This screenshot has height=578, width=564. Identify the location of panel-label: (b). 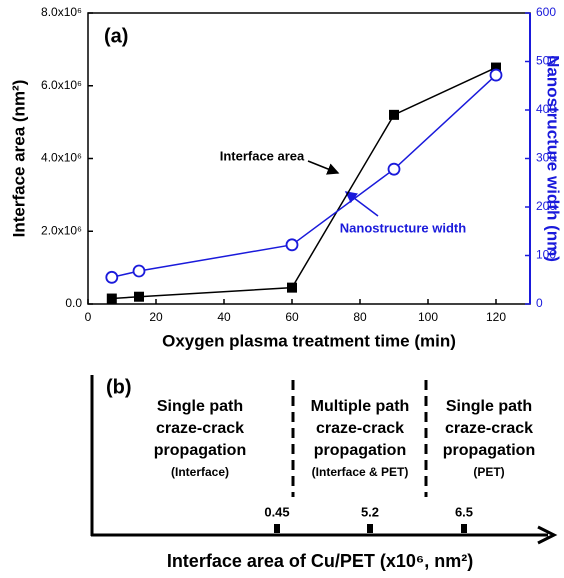
(119, 387).